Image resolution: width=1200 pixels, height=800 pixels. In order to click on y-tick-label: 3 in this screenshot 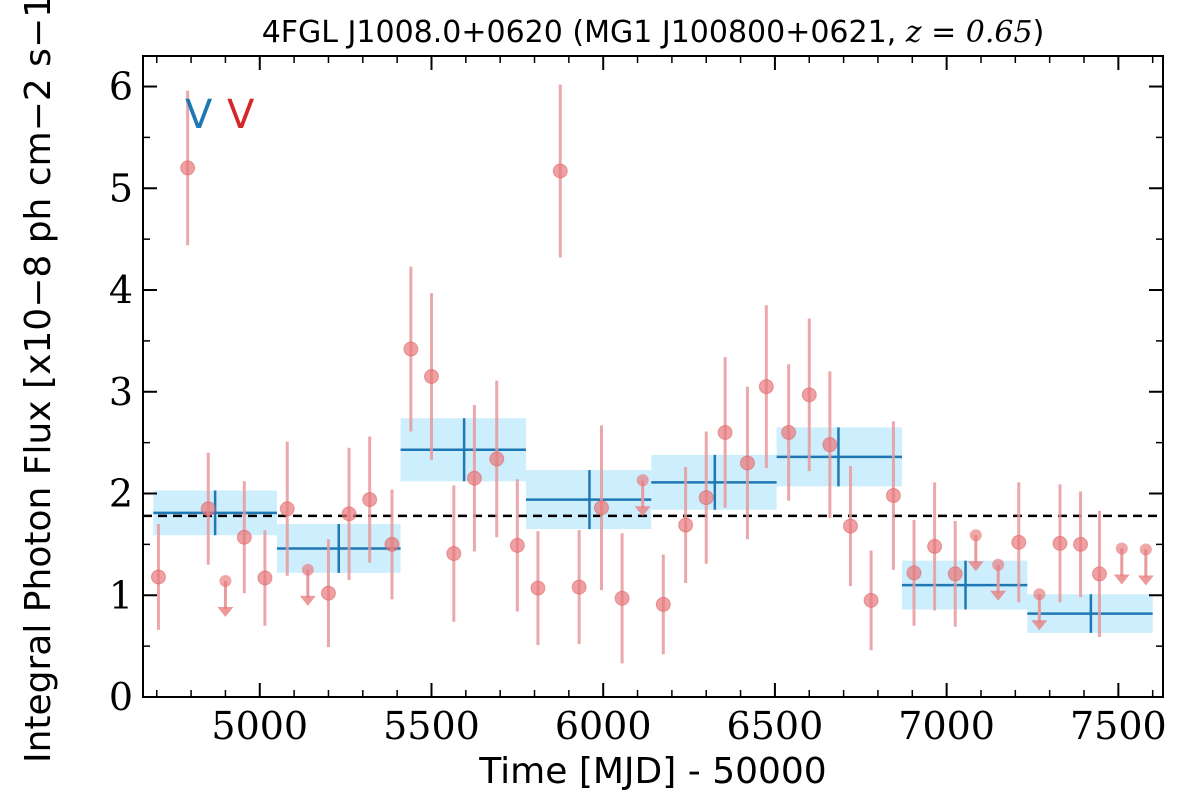, I will do `click(121, 392)`.